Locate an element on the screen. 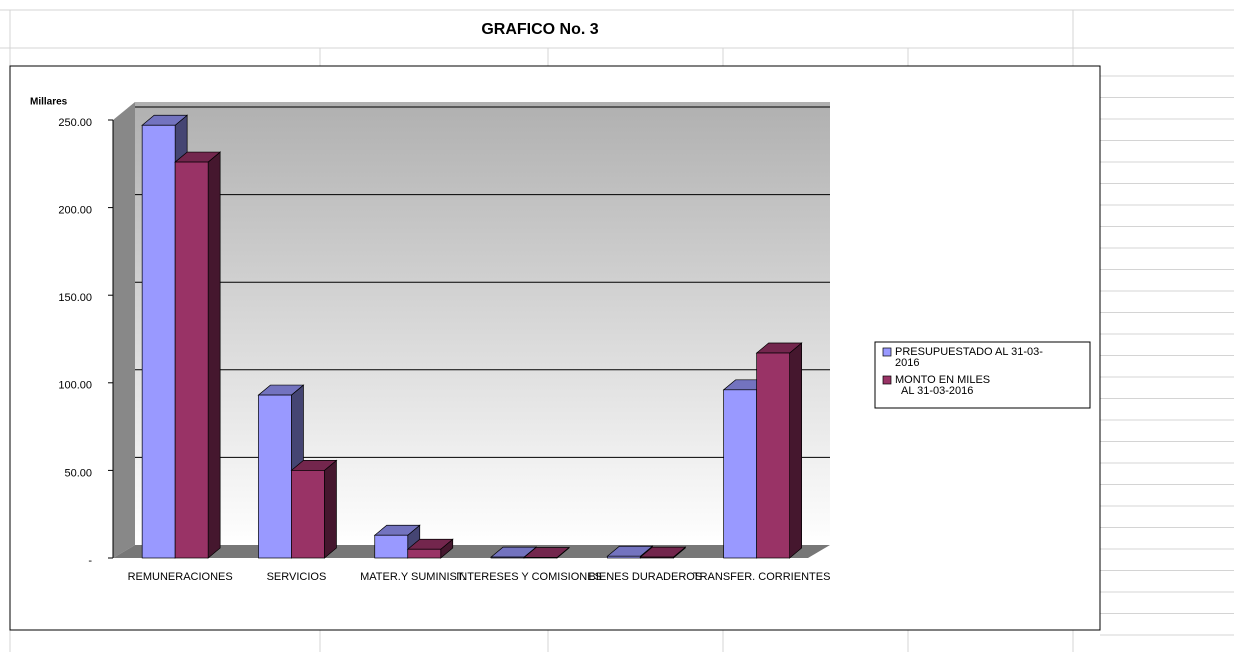 Image resolution: width=1234 pixels, height=652 pixels. x-tick-label: REMUNERACIONES is located at coordinates (180, 577).